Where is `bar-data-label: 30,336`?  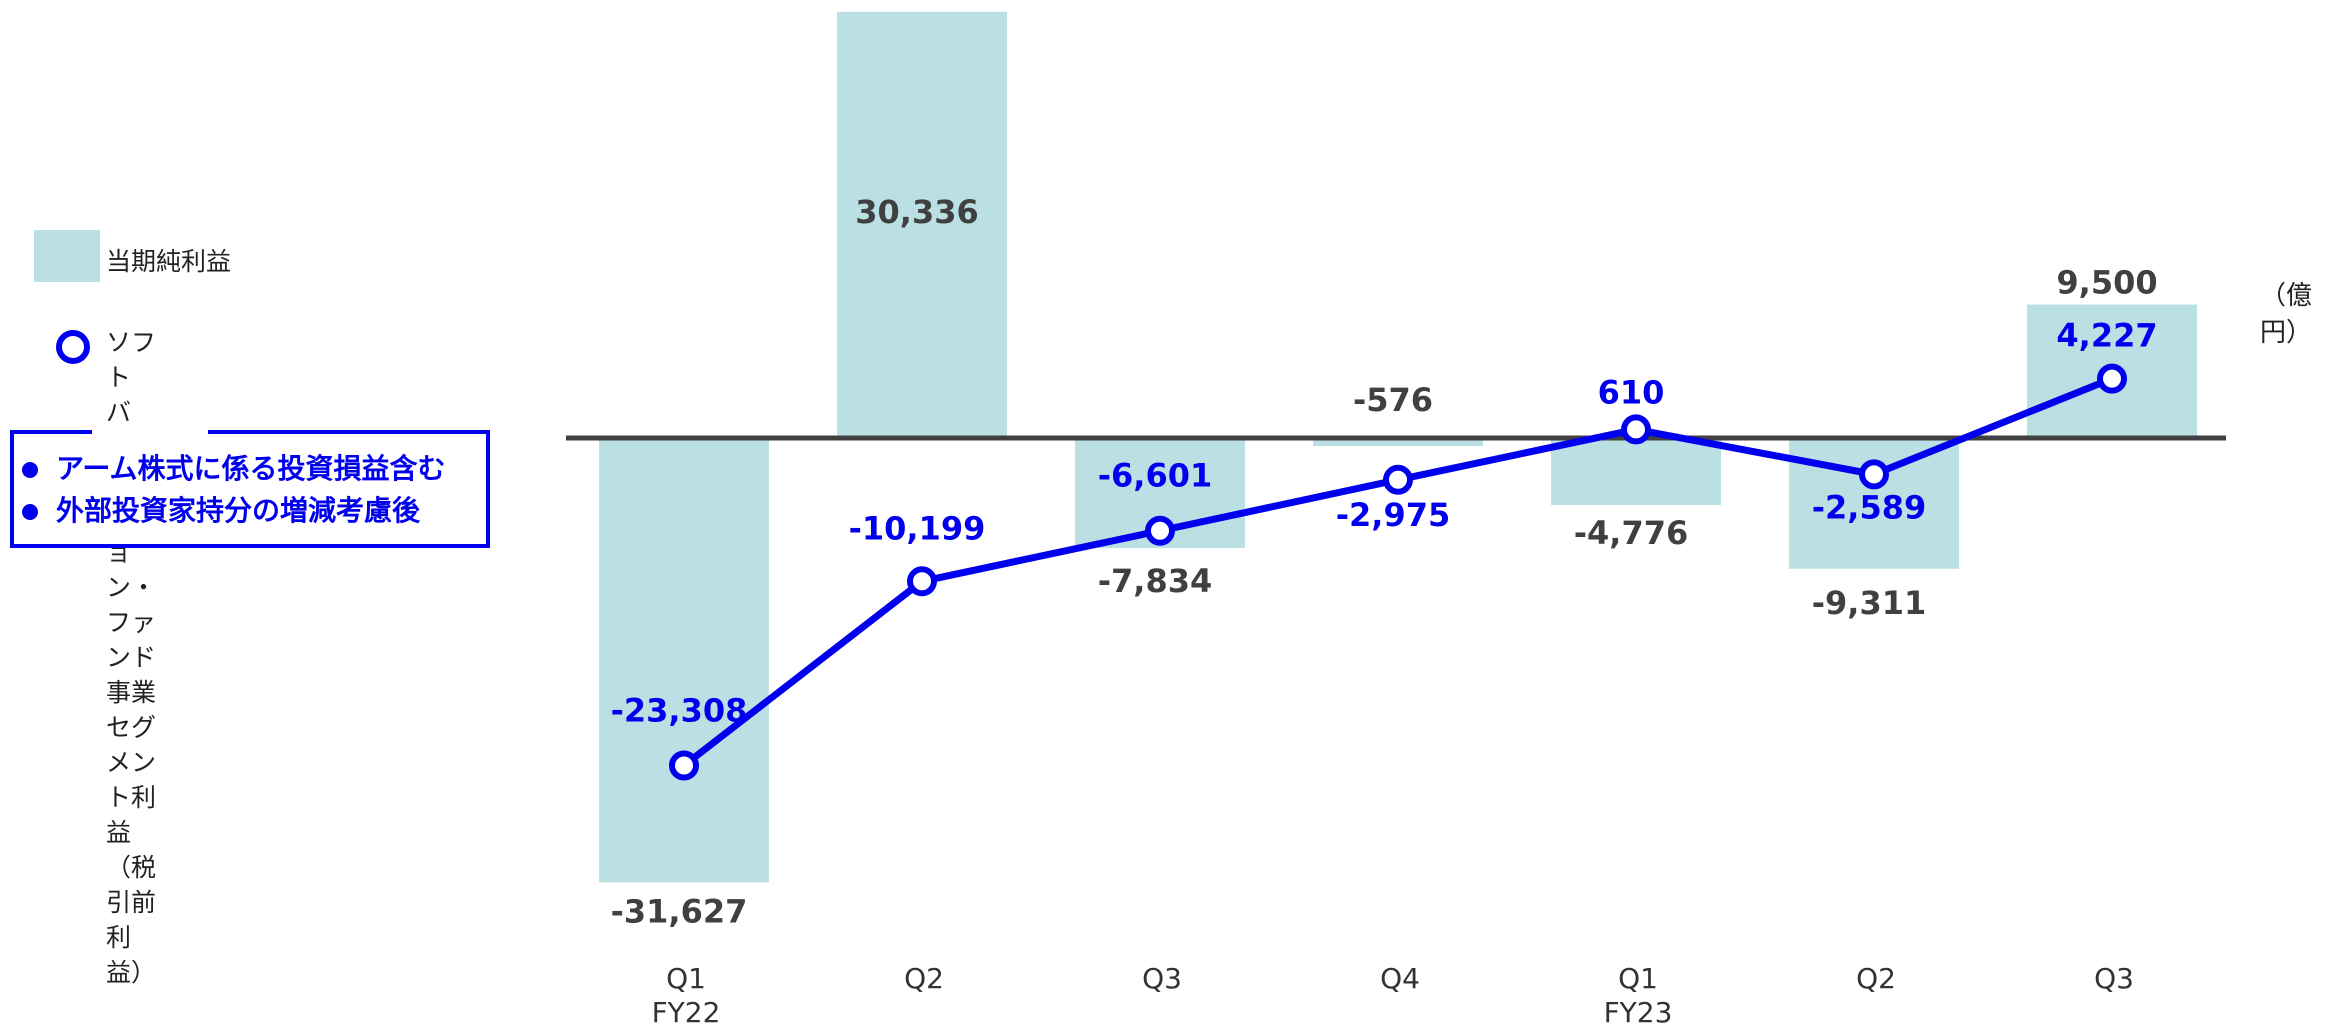
bar-data-label: 30,336 is located at coordinates (916, 212).